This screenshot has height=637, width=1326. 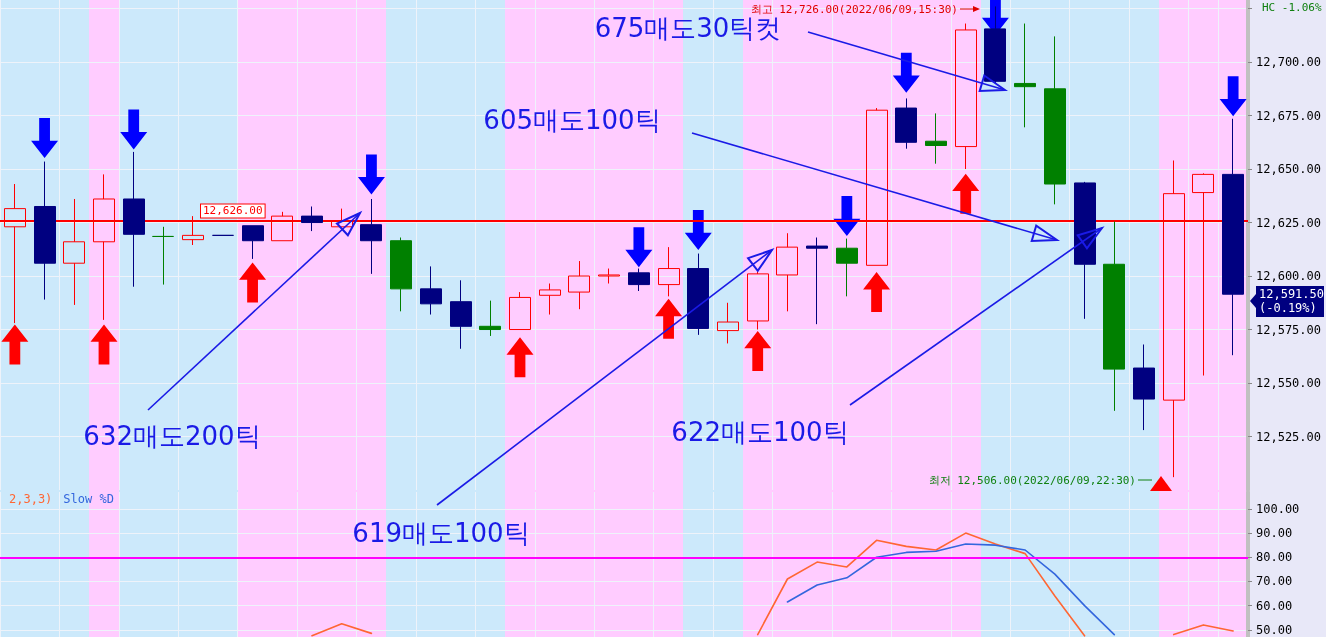 What do you see at coordinates (951, 589) in the screenshot?
I see `line-series` at bounding box center [951, 589].